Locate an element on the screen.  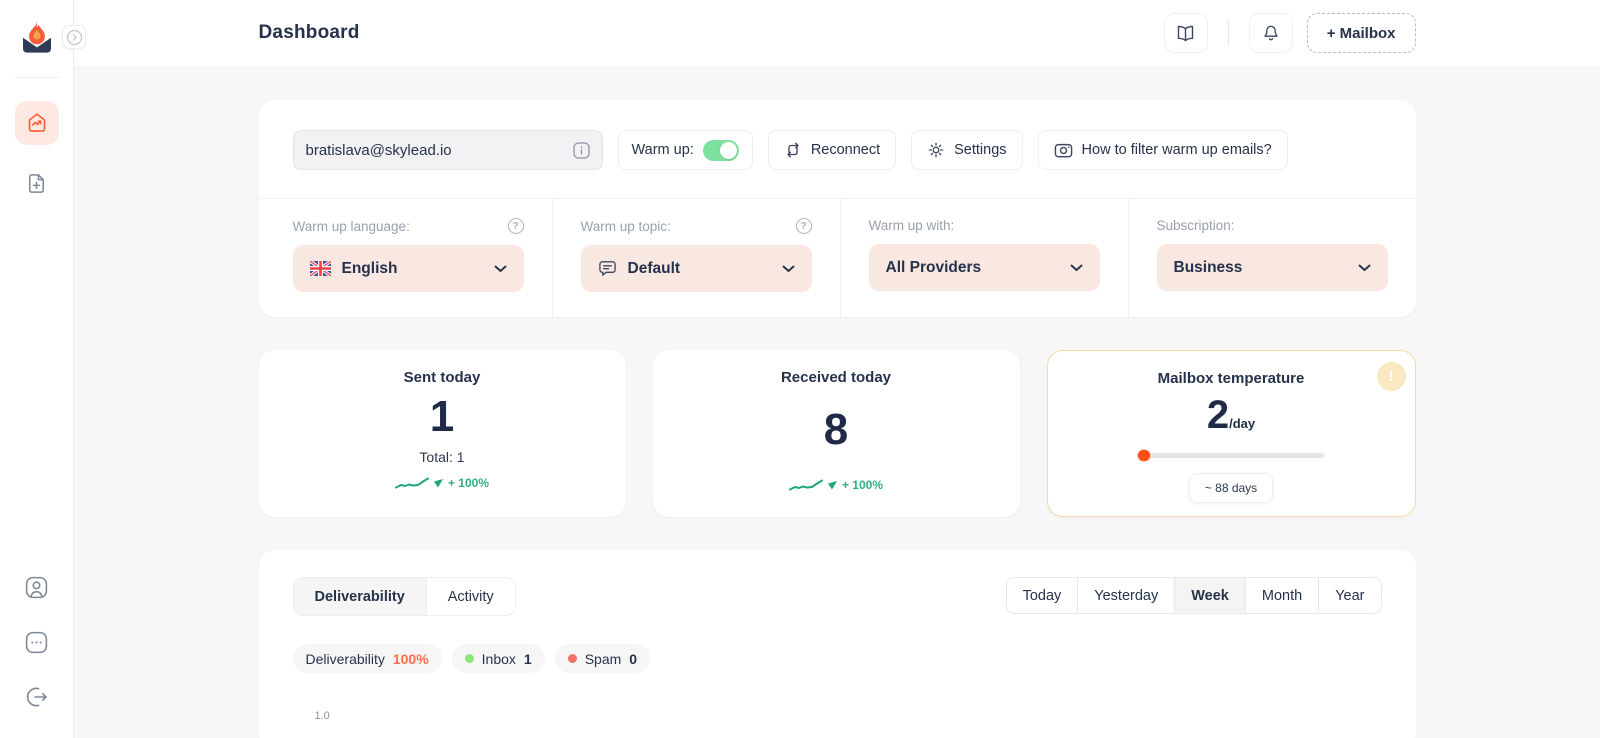
inbox-badge: Inbox 1 is located at coordinates (498, 658).